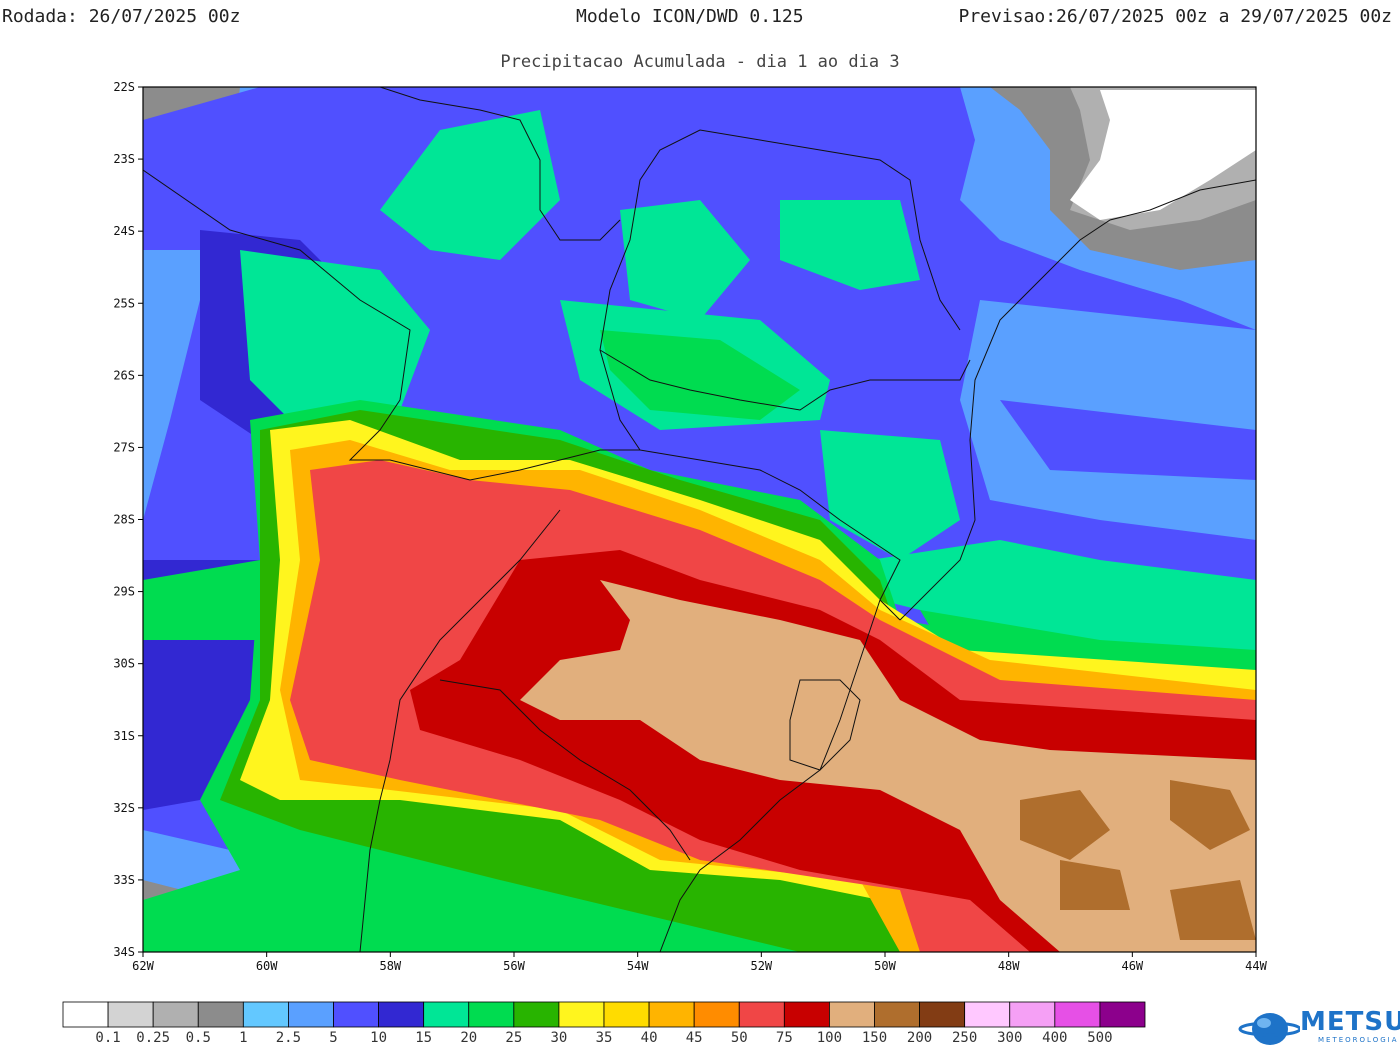  I want to click on lon-tick-label: 52W, so click(761, 966).